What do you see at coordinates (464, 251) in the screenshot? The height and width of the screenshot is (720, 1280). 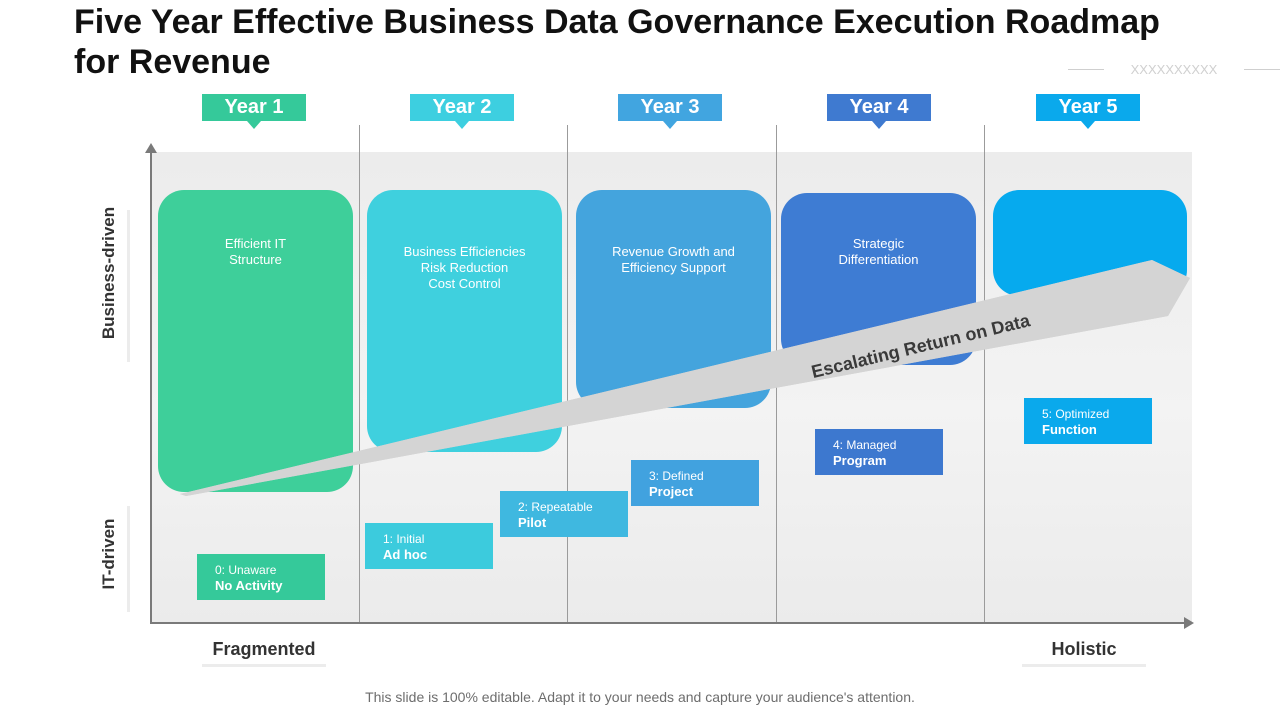 I see `card-line: Business Efficiencies` at bounding box center [464, 251].